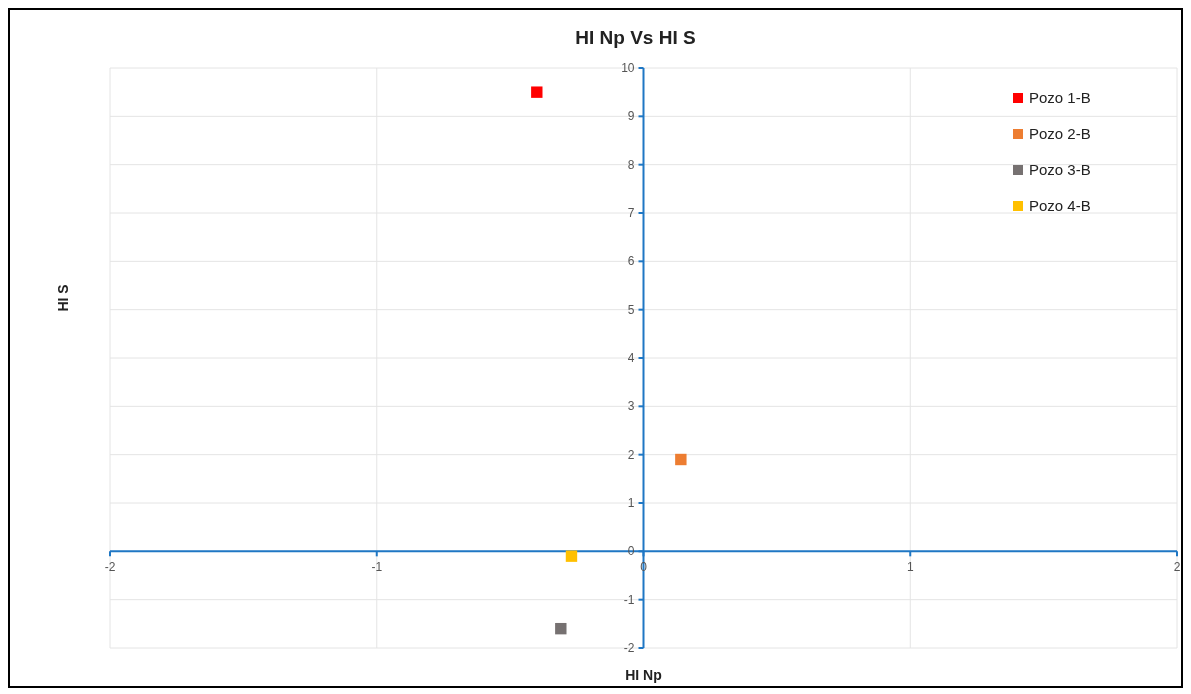 This screenshot has height=694, width=1191. I want to click on legend-label: Pozo 1-B, so click(1060, 97).